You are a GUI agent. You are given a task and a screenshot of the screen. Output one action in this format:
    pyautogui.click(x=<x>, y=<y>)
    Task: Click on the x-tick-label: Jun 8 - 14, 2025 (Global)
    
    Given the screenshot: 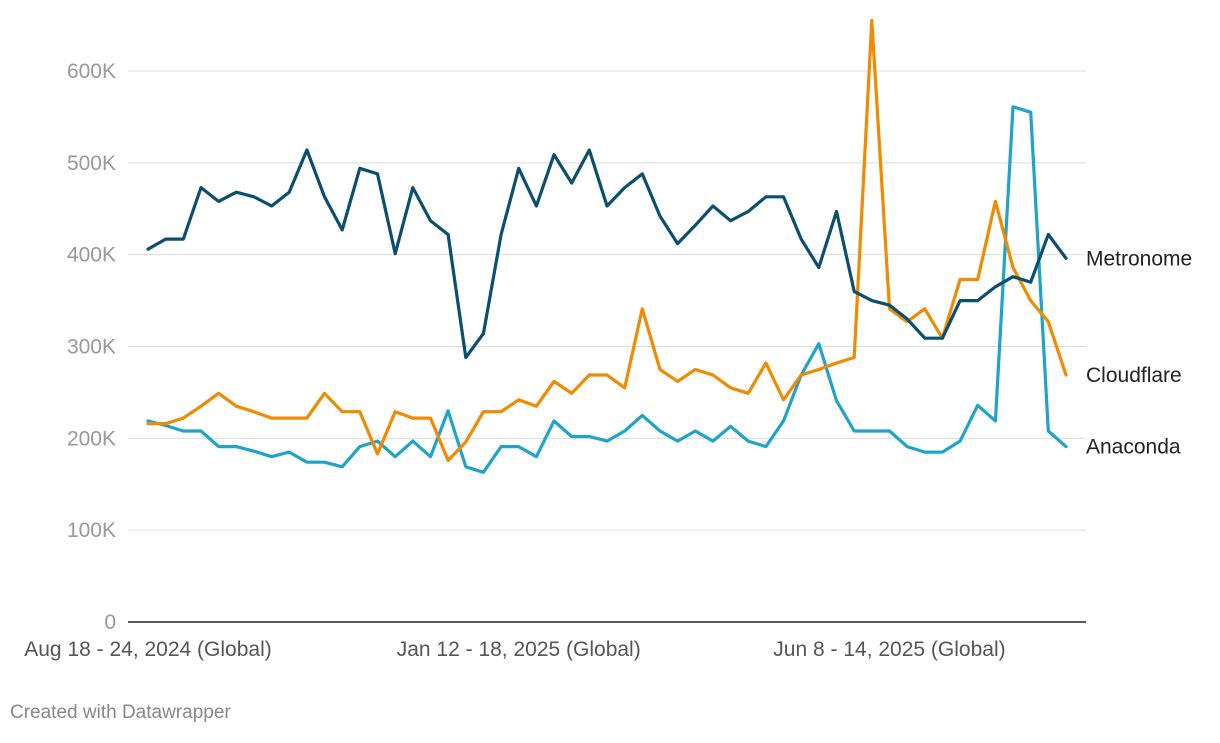 What is the action you would take?
    pyautogui.click(x=889, y=649)
    